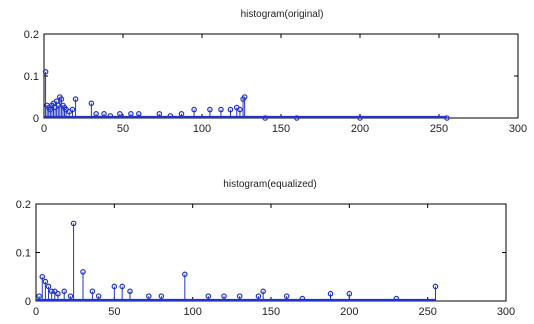 The image size is (534, 324). I want to click on chart-title: histogram(original), so click(282, 14).